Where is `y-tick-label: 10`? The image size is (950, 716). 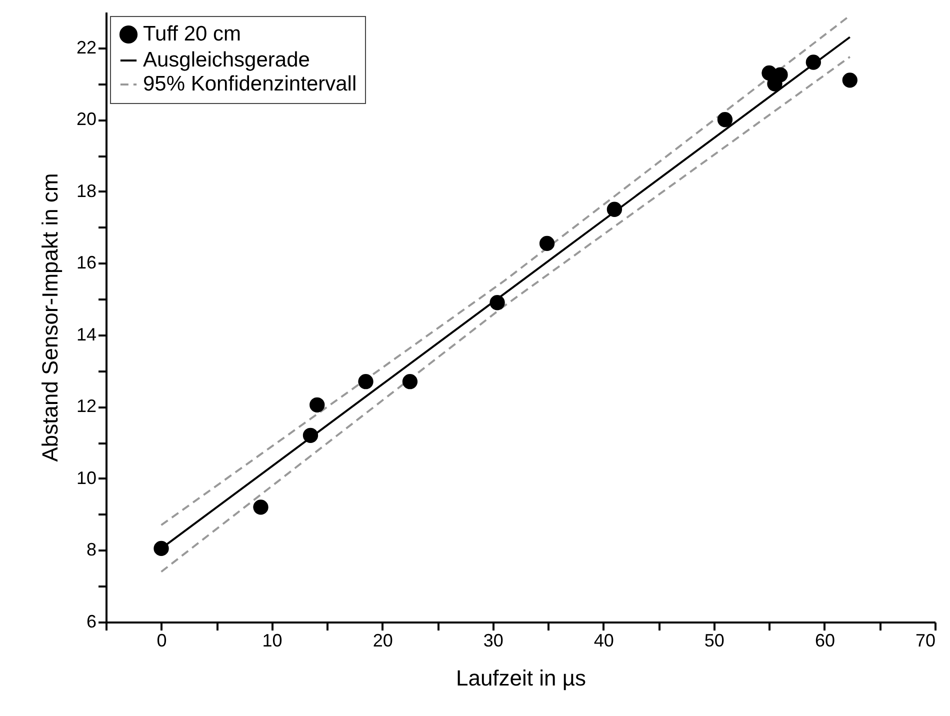
y-tick-label: 10 is located at coordinates (86, 478).